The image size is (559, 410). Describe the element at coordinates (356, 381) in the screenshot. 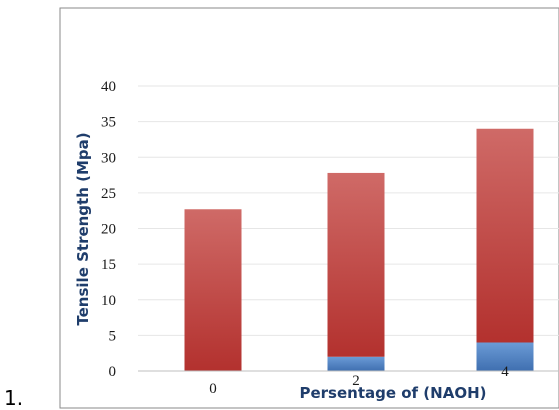

I see `x-tick-label: 2` at that location.